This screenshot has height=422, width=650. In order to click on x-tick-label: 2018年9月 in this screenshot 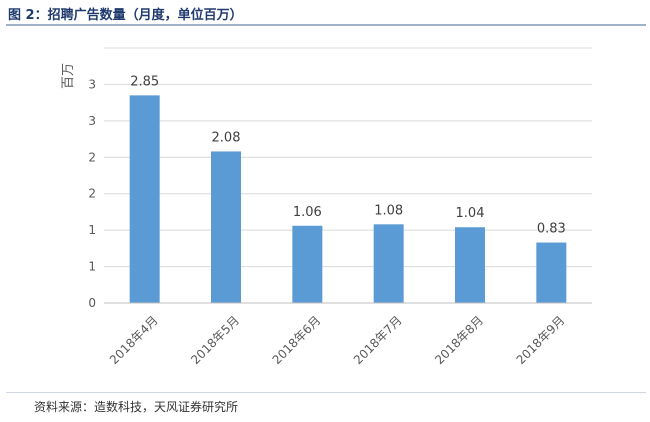, I will do `click(541, 340)`.